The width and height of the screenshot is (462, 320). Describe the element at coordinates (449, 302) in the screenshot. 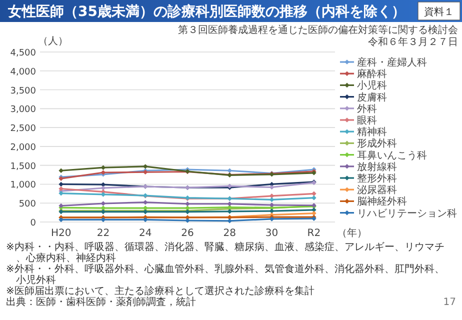

I see `text: 17` at that location.